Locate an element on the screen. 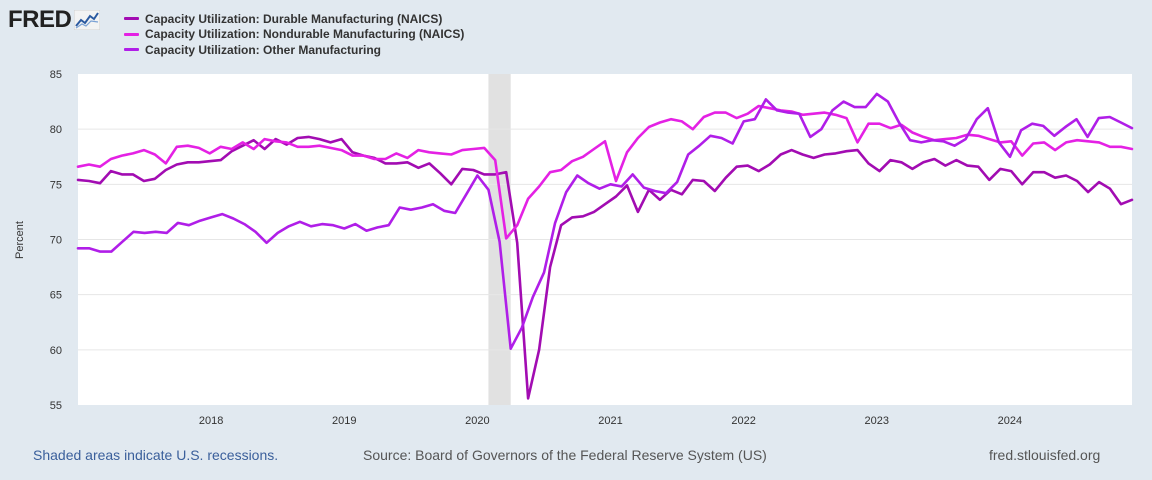  x-tick-label: 2021 is located at coordinates (610, 421).